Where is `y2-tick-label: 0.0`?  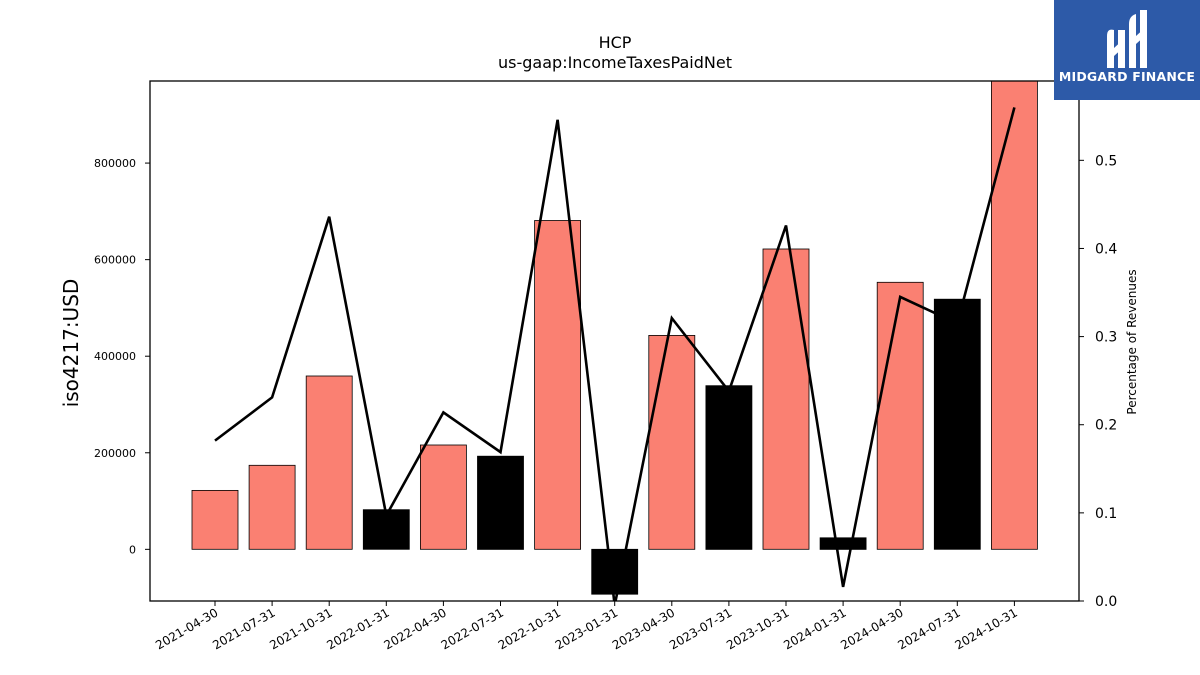
y2-tick-label: 0.0 is located at coordinates (1106, 602).